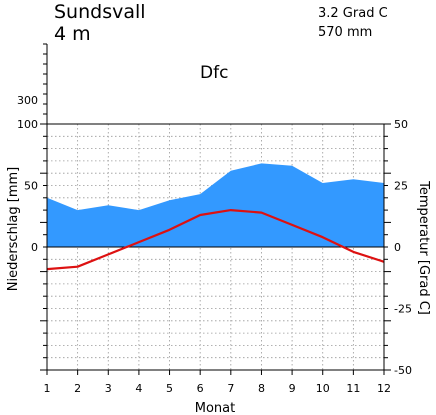  What do you see at coordinates (215, 408) in the screenshot?
I see `x-axis-label: Monat` at bounding box center [215, 408].